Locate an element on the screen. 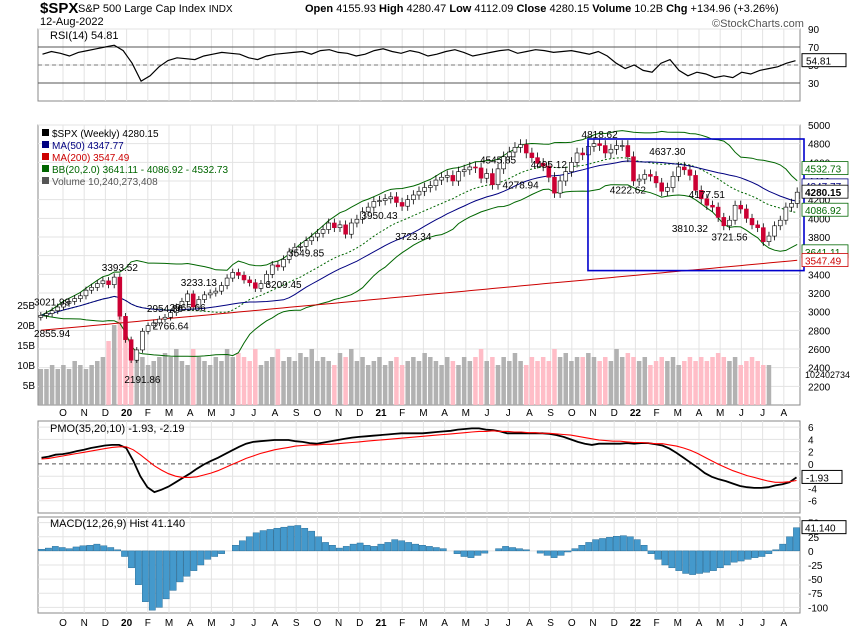 The image size is (850, 633). price-x-tick-label: J is located at coordinates (253, 413).